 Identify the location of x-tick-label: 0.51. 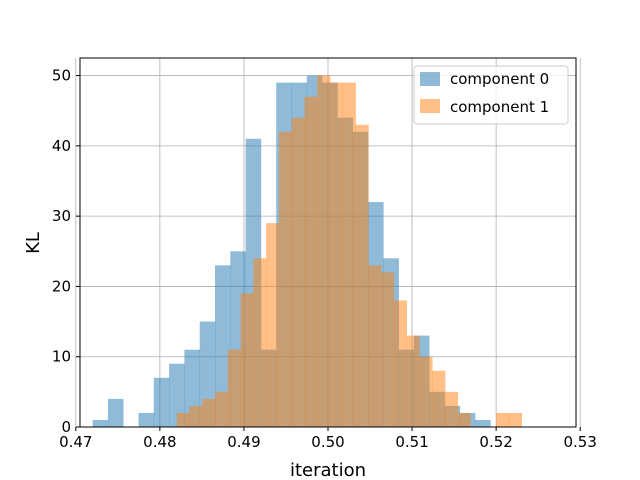
(411, 442).